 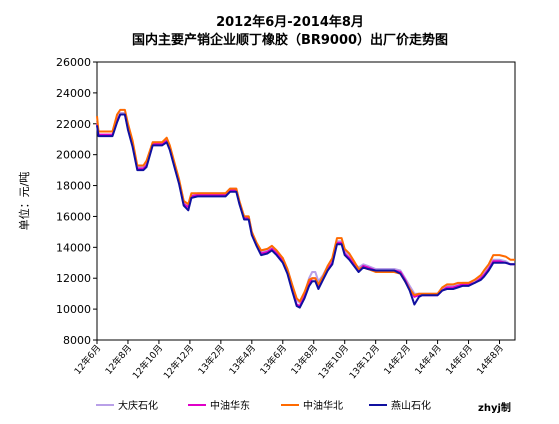 What do you see at coordinates (304, 359) in the screenshot?
I see `x-tick-label: 13年8月` at bounding box center [304, 359].